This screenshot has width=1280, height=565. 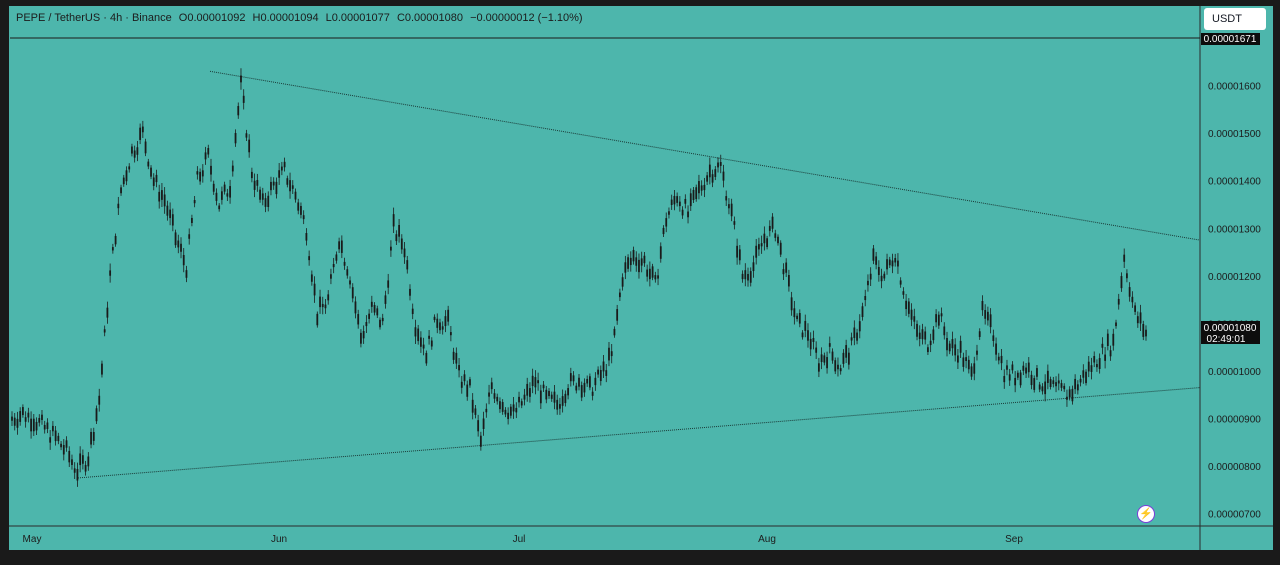 I want to click on y-tick-label: 0.00001400, so click(x=1234, y=182).